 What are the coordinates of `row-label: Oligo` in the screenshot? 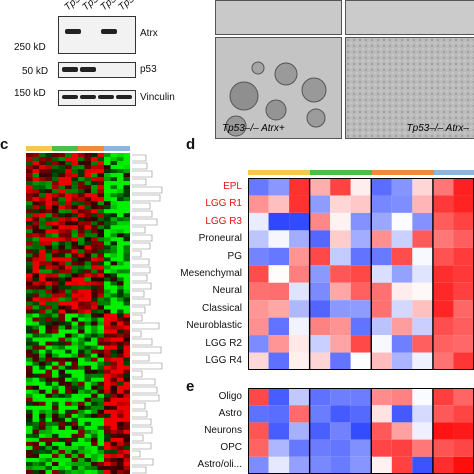 It's located at (230, 396).